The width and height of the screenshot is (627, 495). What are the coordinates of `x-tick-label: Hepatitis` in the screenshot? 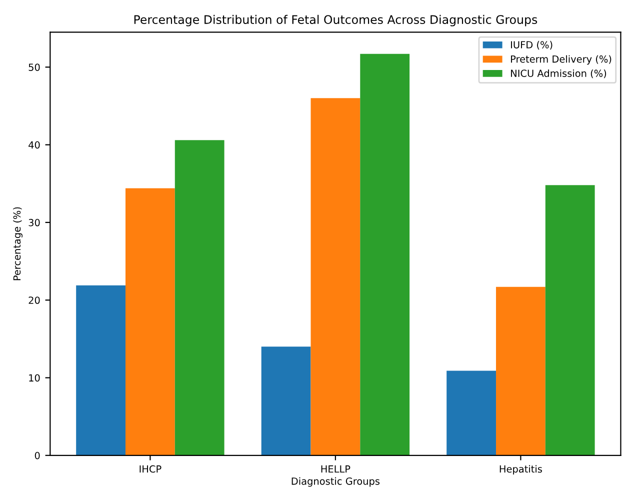 It's located at (521, 470).